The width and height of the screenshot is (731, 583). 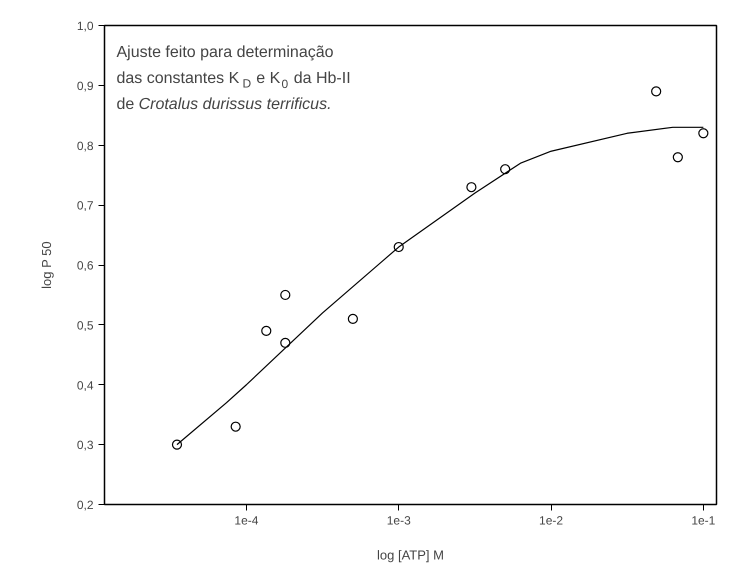 What do you see at coordinates (246, 521) in the screenshot?
I see `x-tick-label: 1e-4` at bounding box center [246, 521].